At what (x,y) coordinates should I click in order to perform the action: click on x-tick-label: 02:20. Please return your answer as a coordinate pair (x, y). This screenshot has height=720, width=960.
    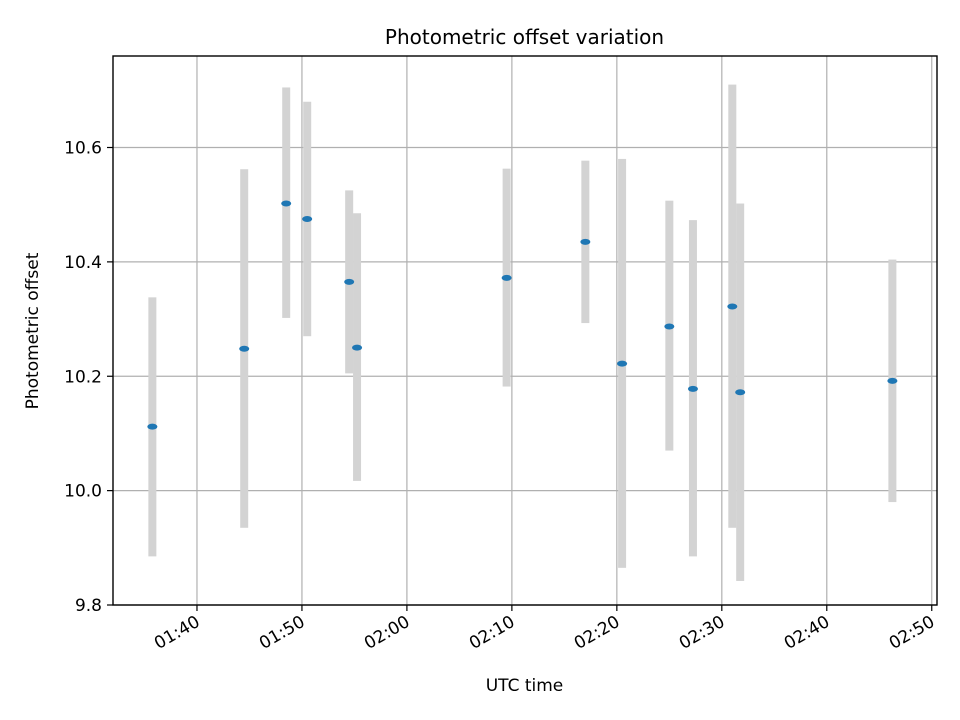
    Looking at the image, I should click on (597, 633).